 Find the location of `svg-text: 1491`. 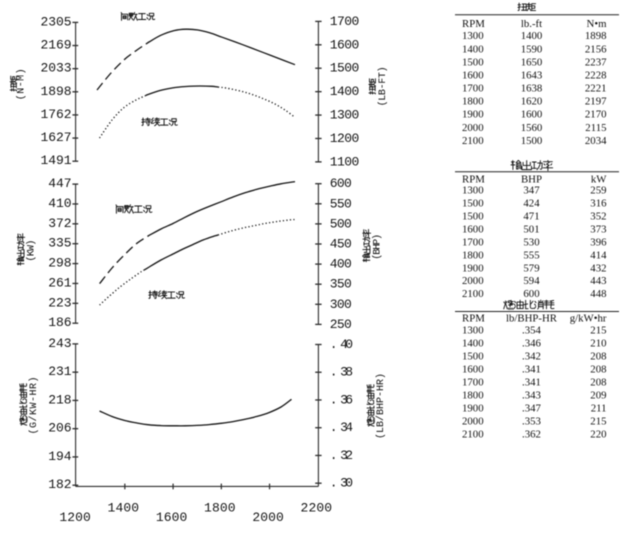

svg-text: 1491 is located at coordinates (56, 160).